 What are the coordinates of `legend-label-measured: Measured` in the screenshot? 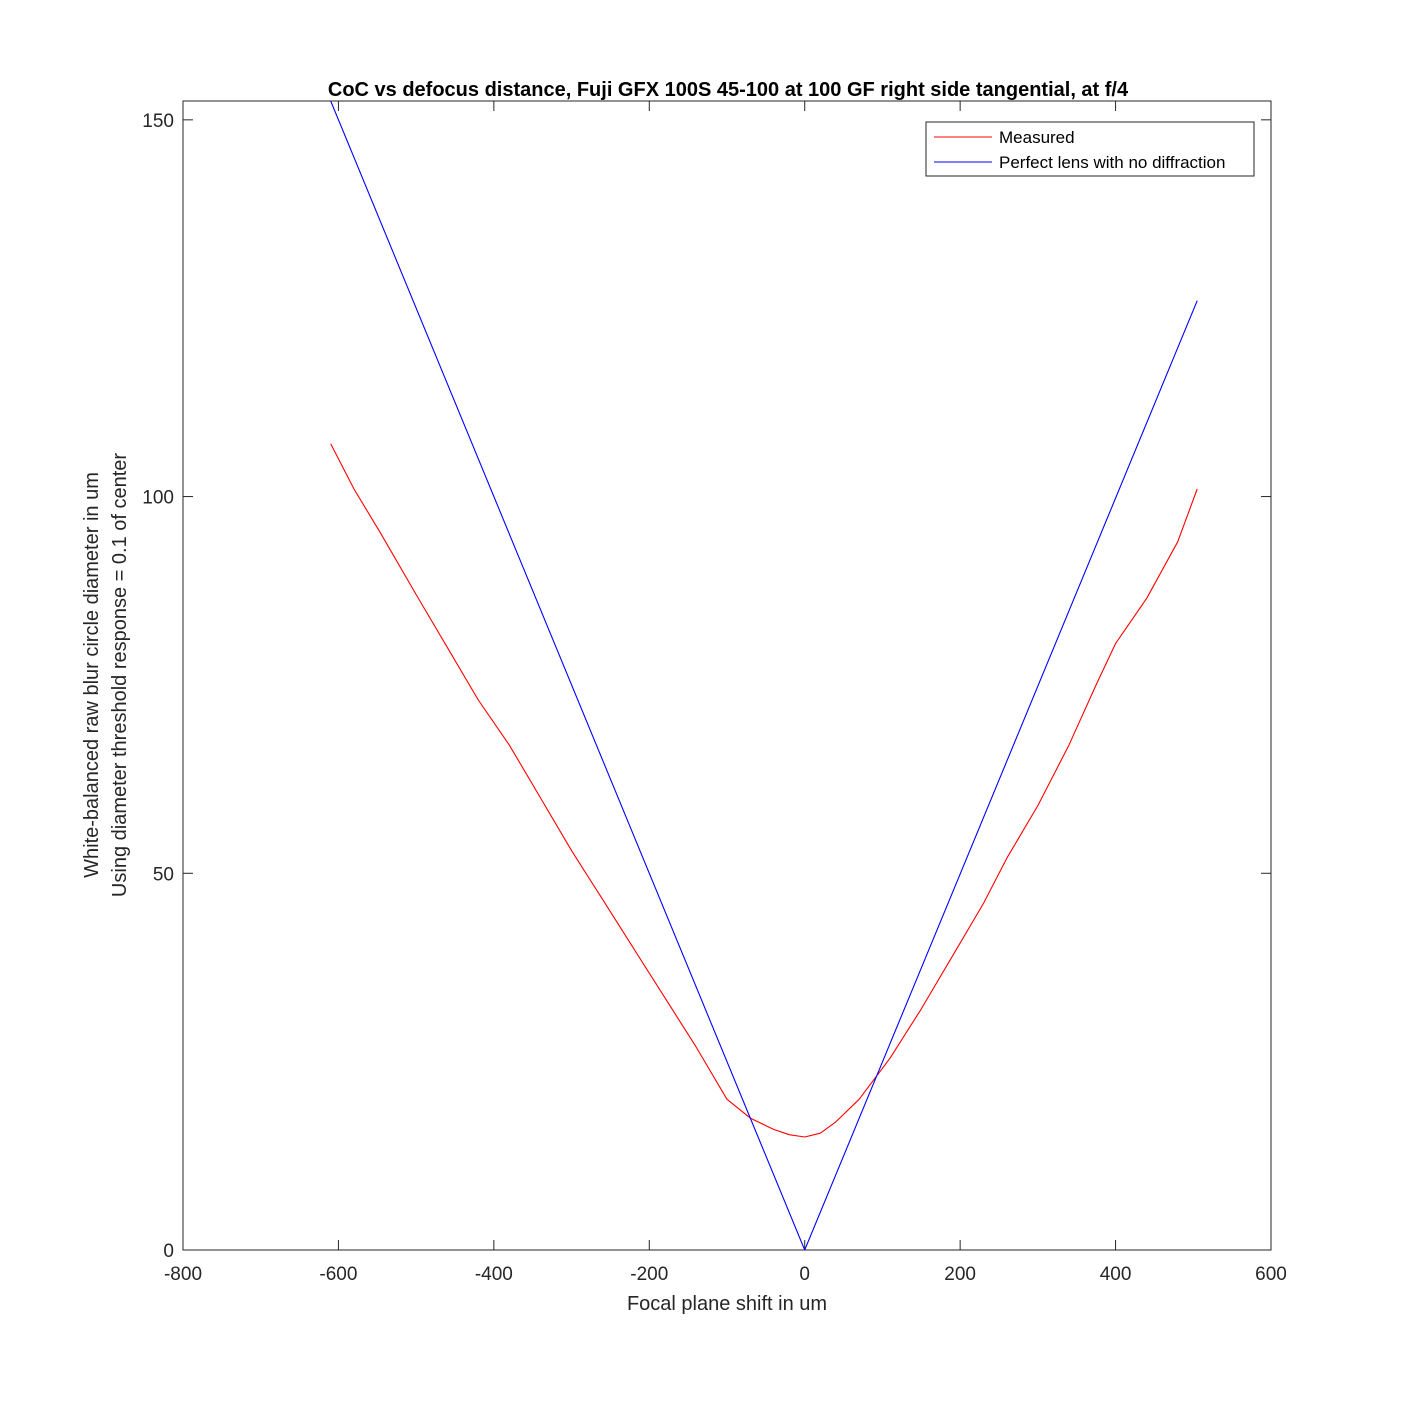 It's located at (1037, 137).